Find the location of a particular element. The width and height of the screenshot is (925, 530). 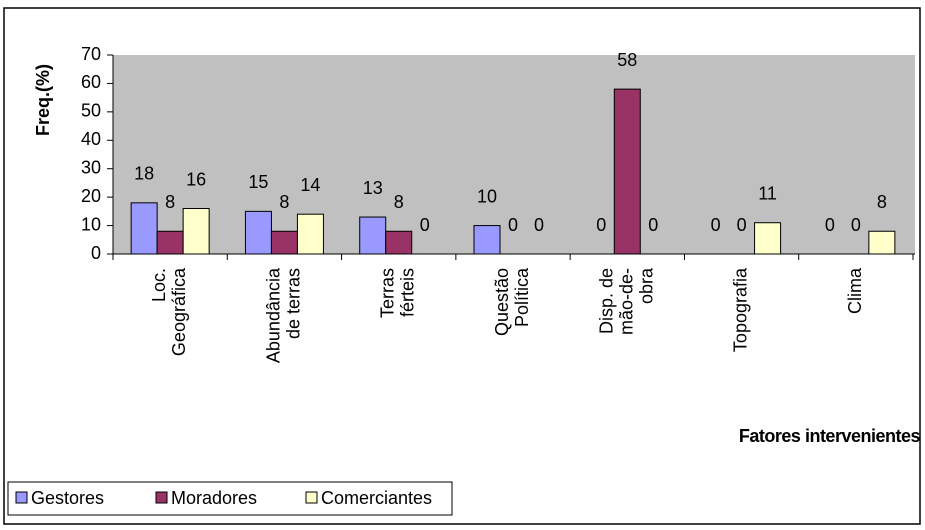

x-tick-label: Loc.Geográfica is located at coordinates (169, 311).